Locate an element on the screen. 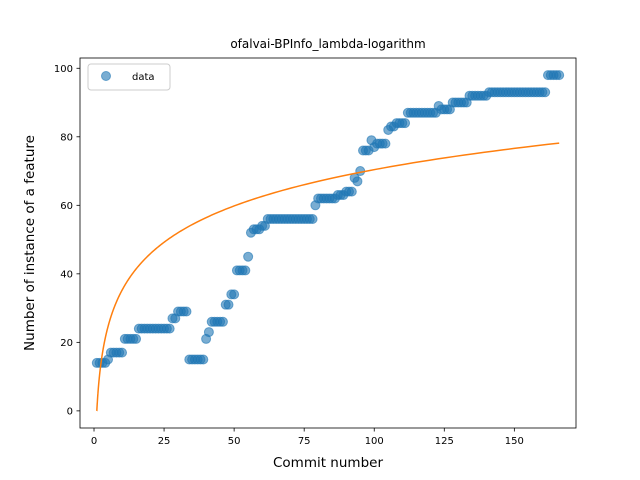 The width and height of the screenshot is (640, 480). x-axis: 0 25 50 75 100 125 150 is located at coordinates (307, 437).